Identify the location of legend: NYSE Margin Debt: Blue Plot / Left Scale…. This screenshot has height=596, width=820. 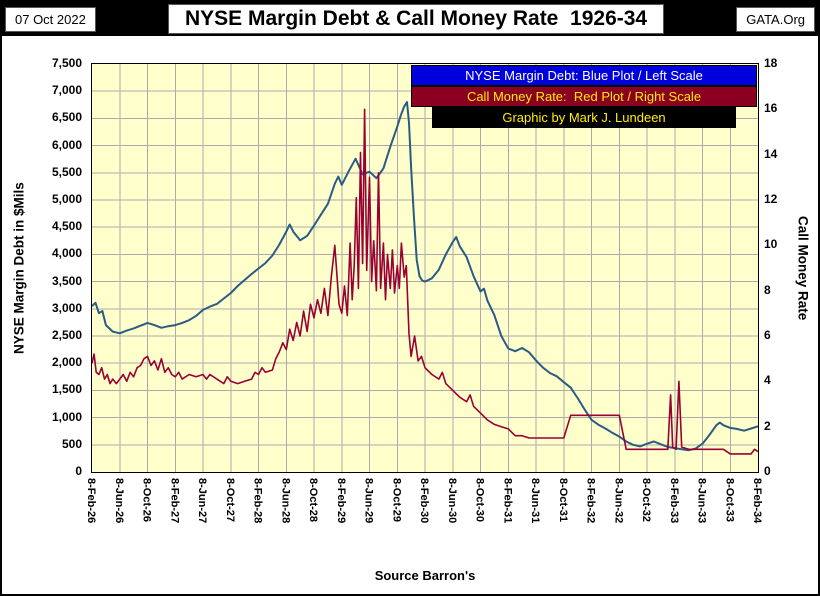
(584, 96).